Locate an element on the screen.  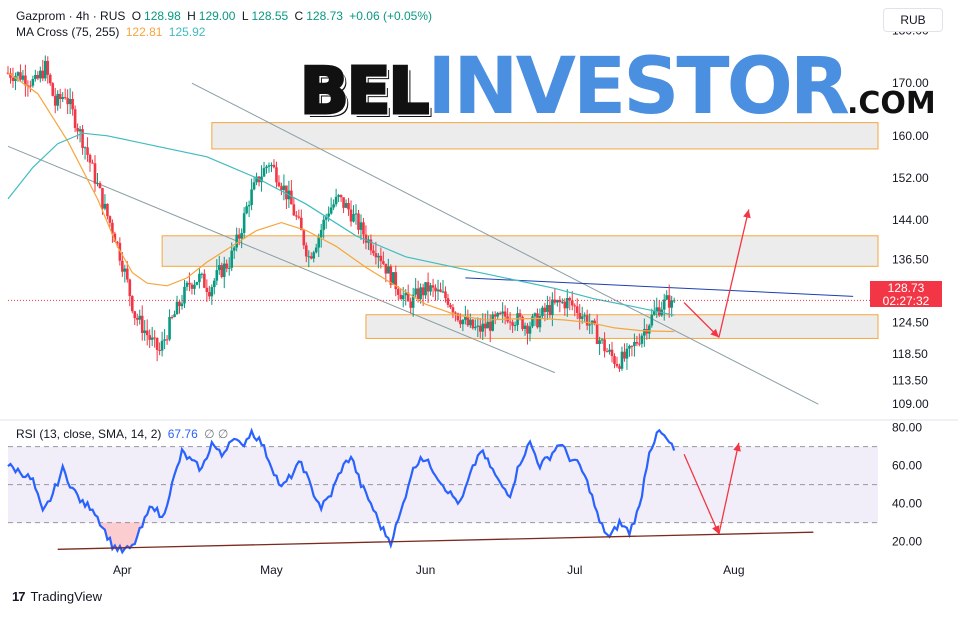
rsi-arrow-1-head is located at coordinates (716, 530).